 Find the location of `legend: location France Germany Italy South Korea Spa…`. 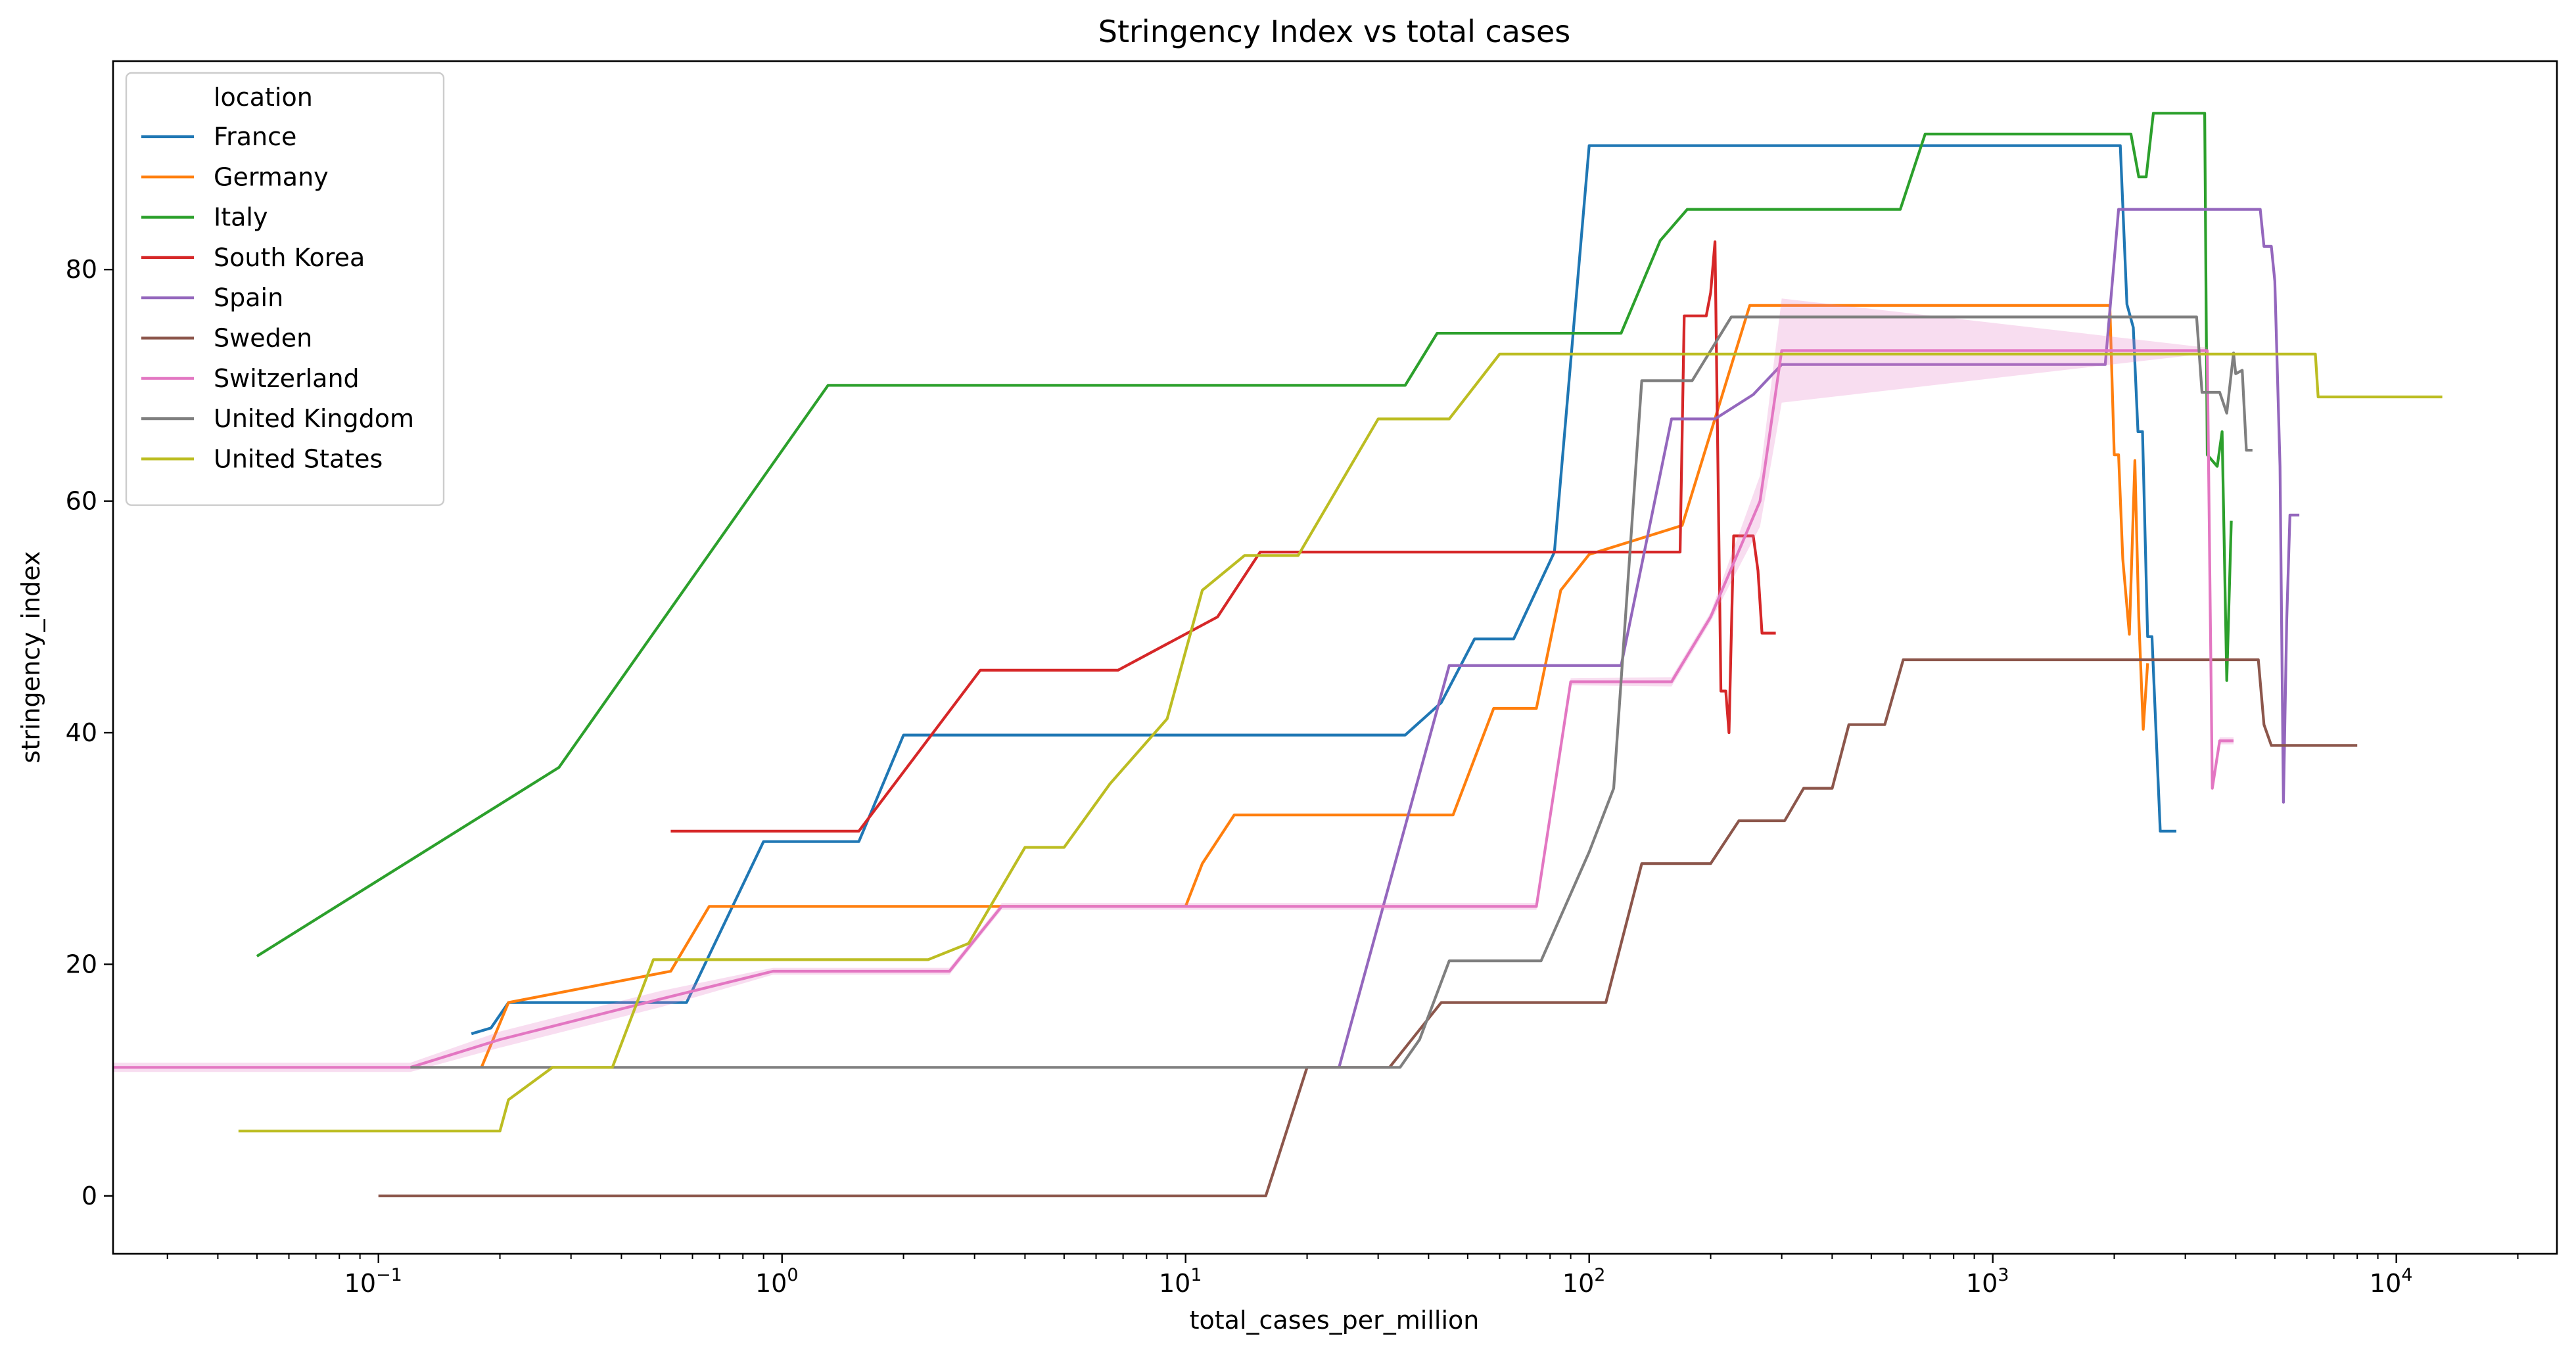

legend: location France Germany Italy South Korea Spa… is located at coordinates (285, 289).